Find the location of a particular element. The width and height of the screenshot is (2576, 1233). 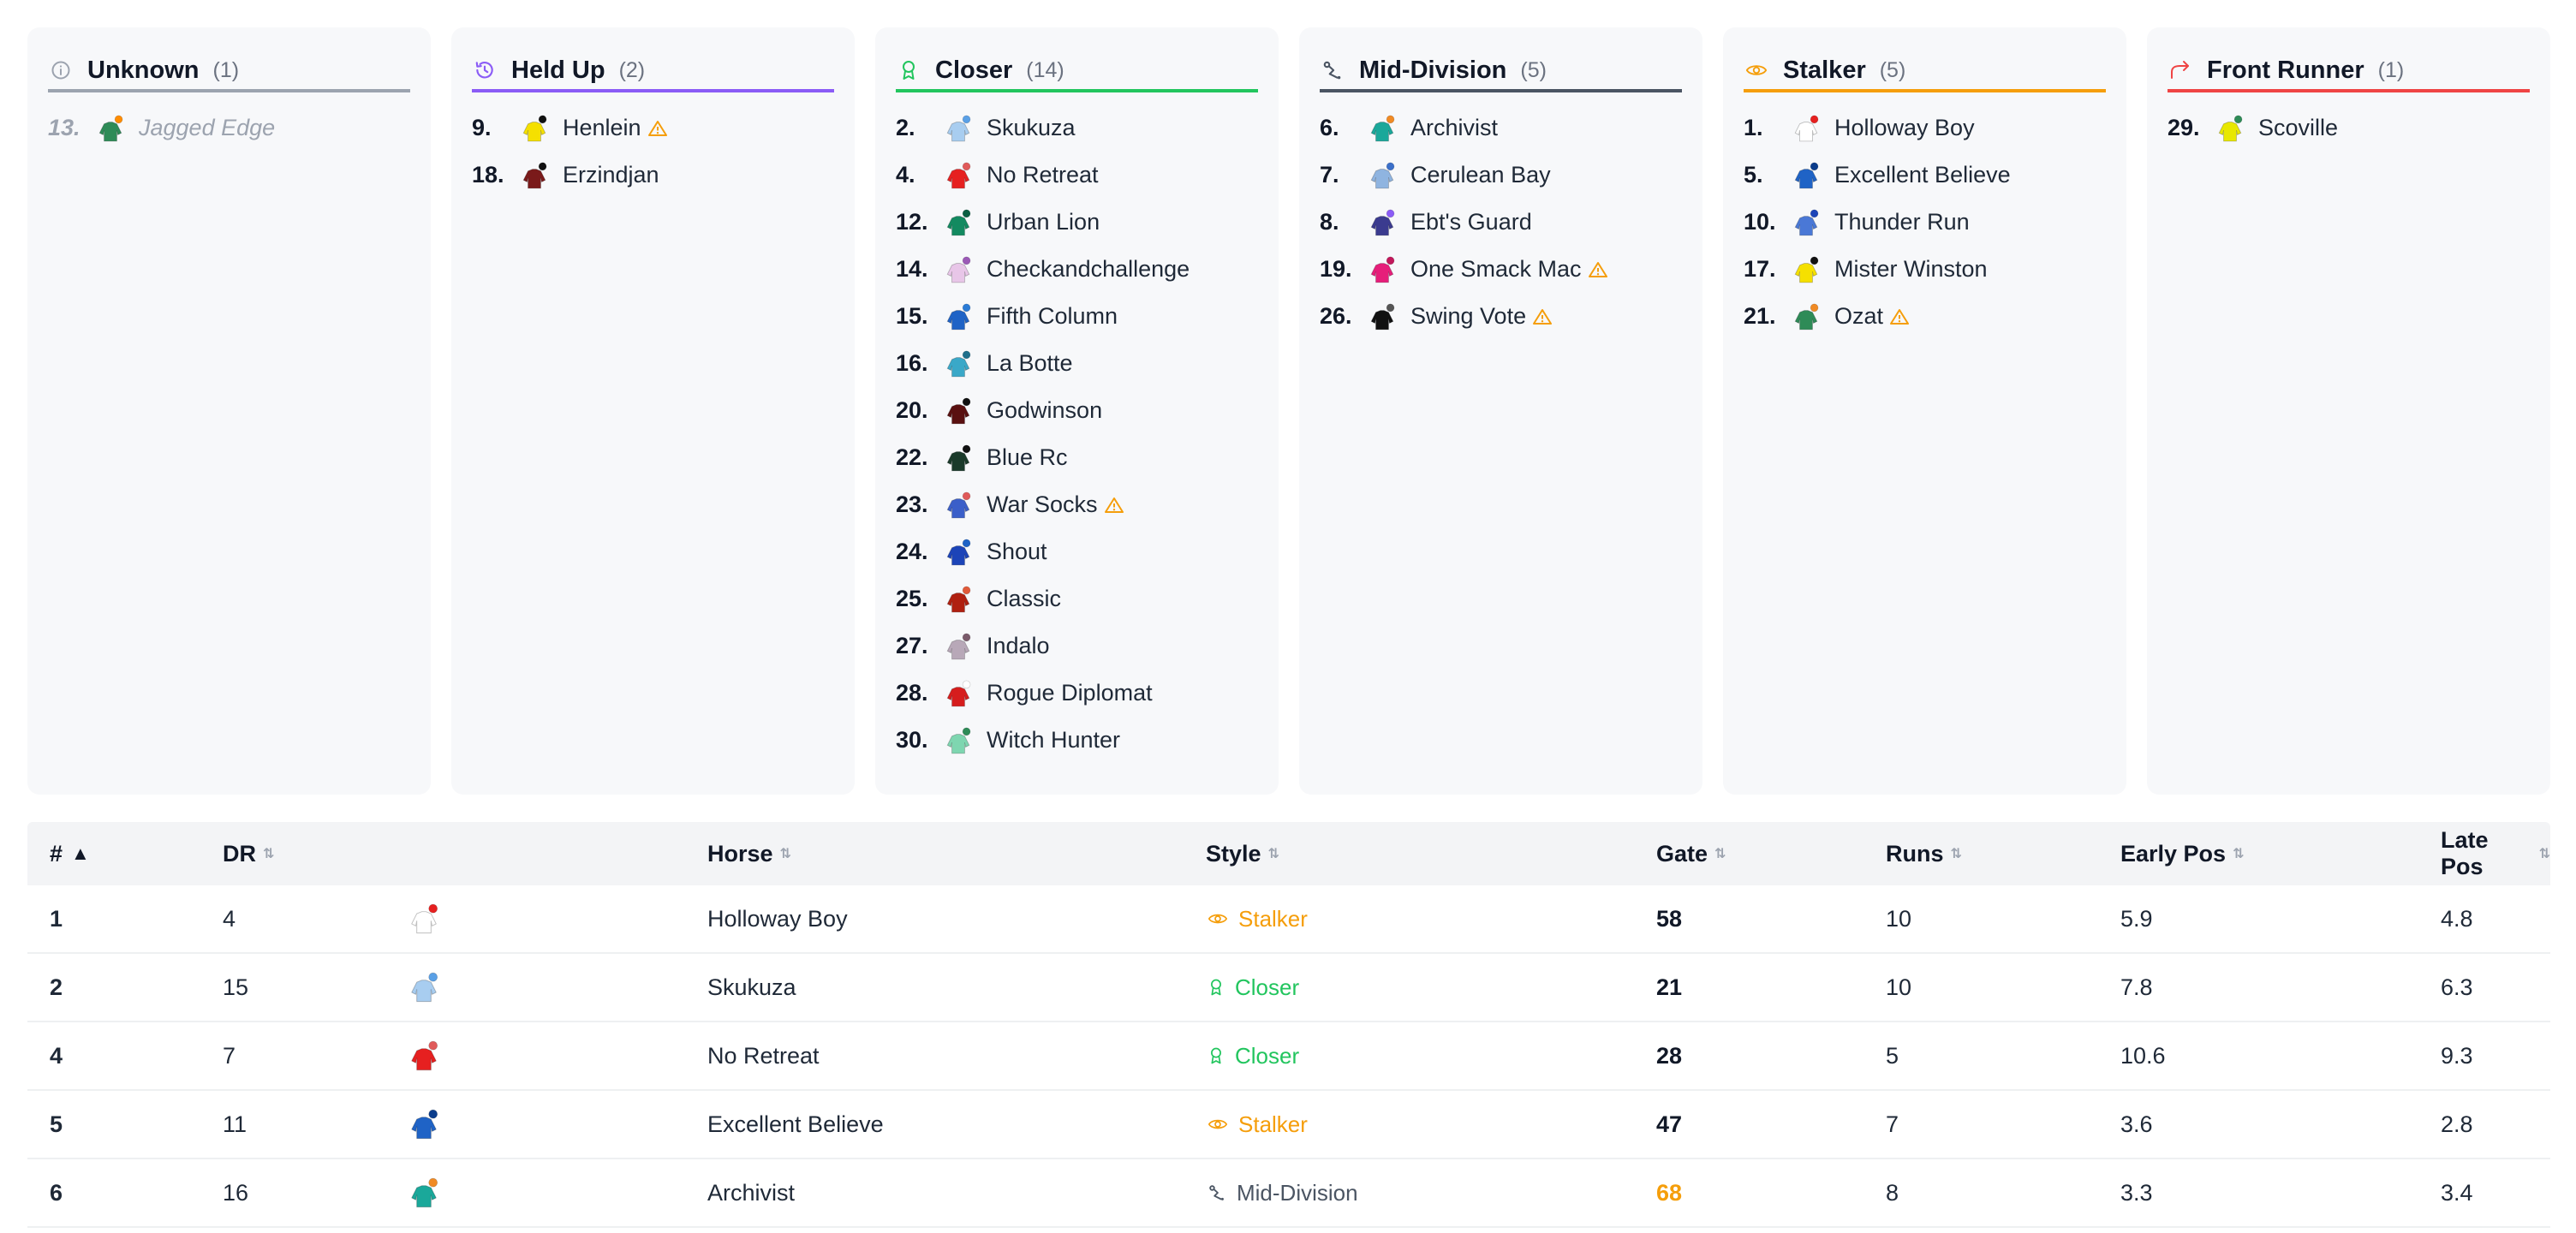

cell-gate: 68 is located at coordinates (1669, 1192).